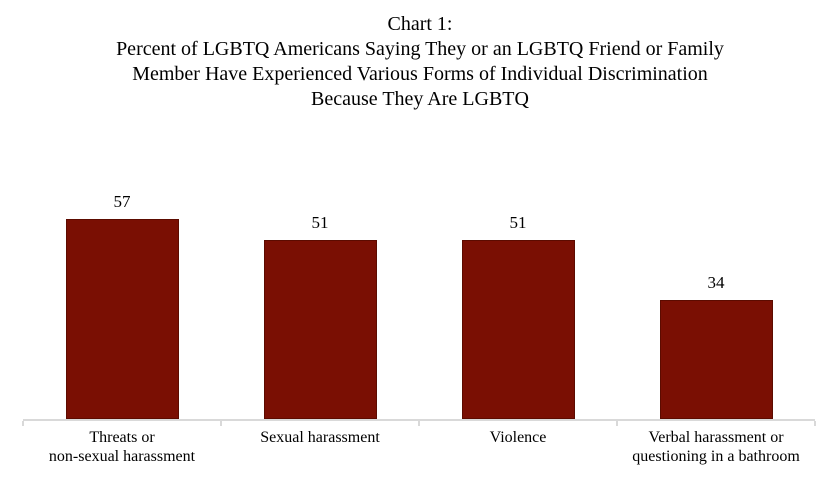 The width and height of the screenshot is (840, 481). I want to click on chart-title-line-1: Chart 1:, so click(420, 24).